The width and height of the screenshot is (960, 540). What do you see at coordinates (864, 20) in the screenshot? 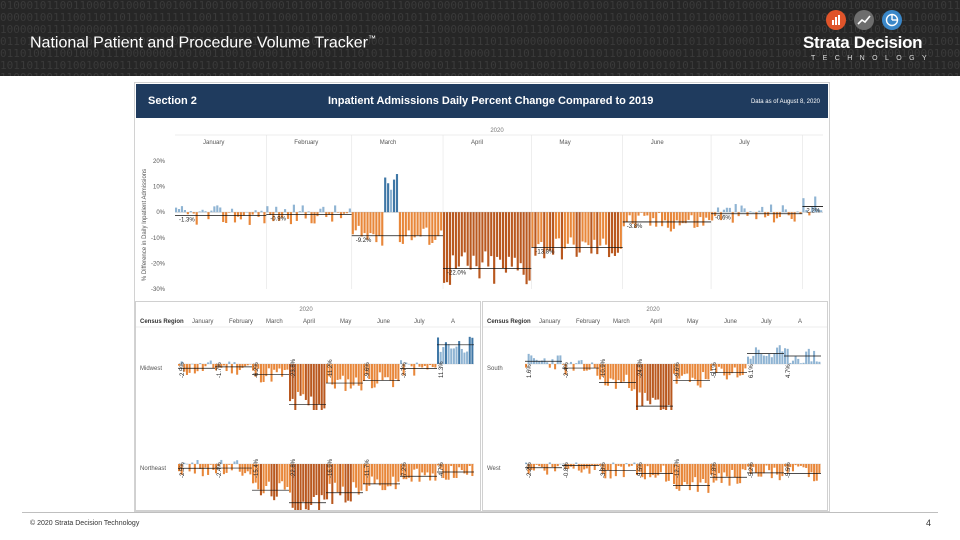
I see `trend-line-icon` at bounding box center [864, 20].